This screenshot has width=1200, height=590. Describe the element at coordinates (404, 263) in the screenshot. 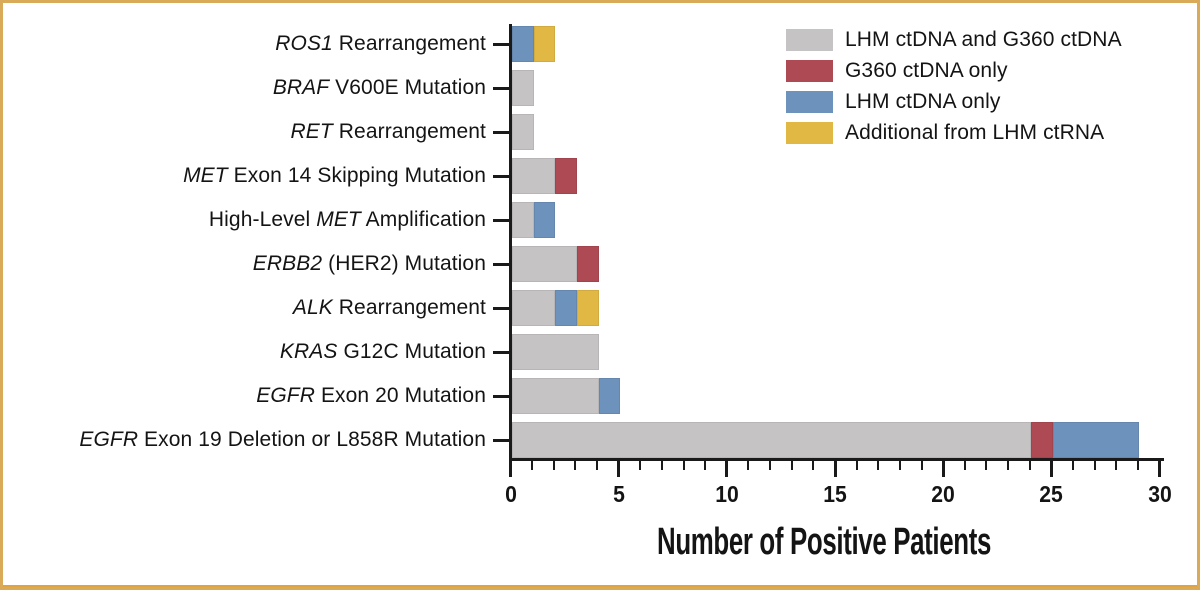

I see `label-text: (HER2) Mutation` at that location.